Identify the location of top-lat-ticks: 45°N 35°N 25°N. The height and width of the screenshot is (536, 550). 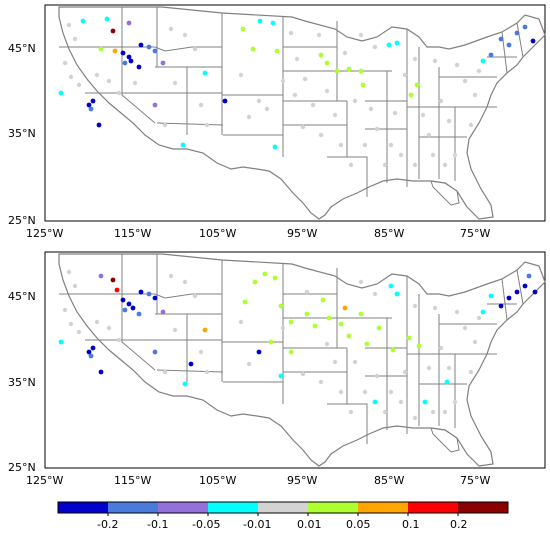
(22, 134).